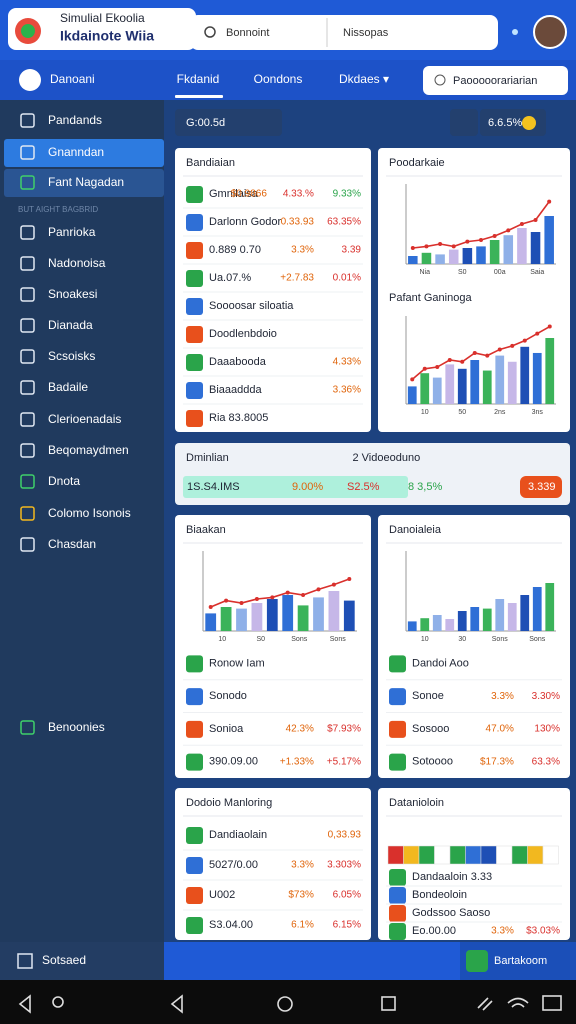  I want to click on chart-x-label: 50, so click(462, 412).